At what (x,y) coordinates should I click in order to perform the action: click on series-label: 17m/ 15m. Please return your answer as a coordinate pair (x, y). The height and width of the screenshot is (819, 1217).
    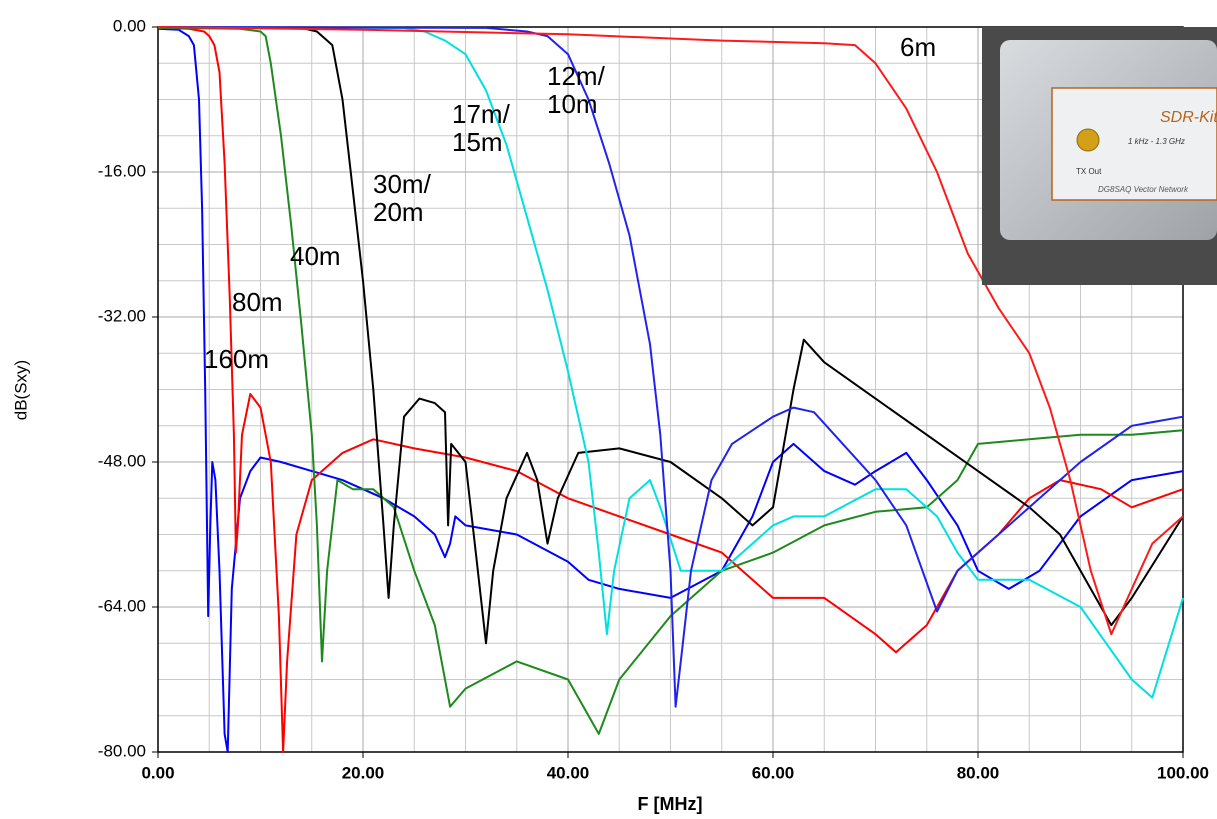
    Looking at the image, I should click on (481, 128).